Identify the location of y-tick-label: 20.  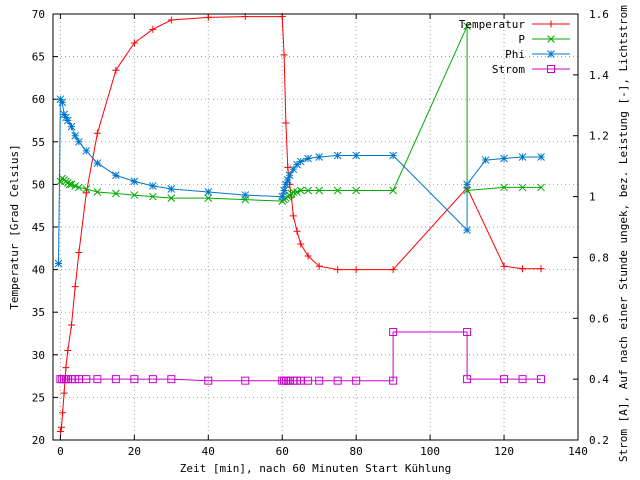
(38, 440).